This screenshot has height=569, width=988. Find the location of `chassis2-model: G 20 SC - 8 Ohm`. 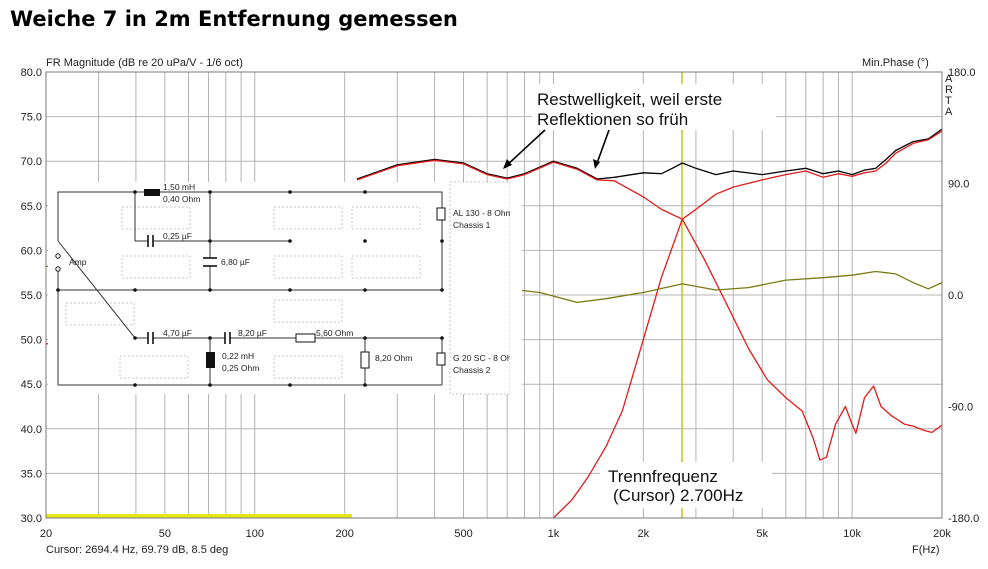

chassis2-model: G 20 SC - 8 Ohm is located at coordinates (486, 358).